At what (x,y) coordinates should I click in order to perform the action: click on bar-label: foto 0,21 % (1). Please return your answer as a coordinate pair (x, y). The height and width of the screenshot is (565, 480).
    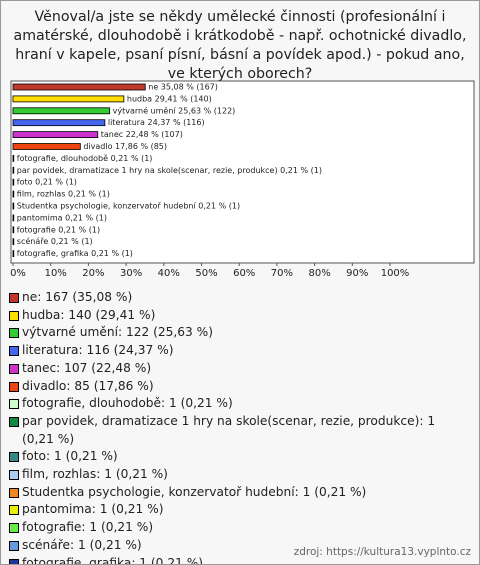
    Looking at the image, I should click on (47, 182).